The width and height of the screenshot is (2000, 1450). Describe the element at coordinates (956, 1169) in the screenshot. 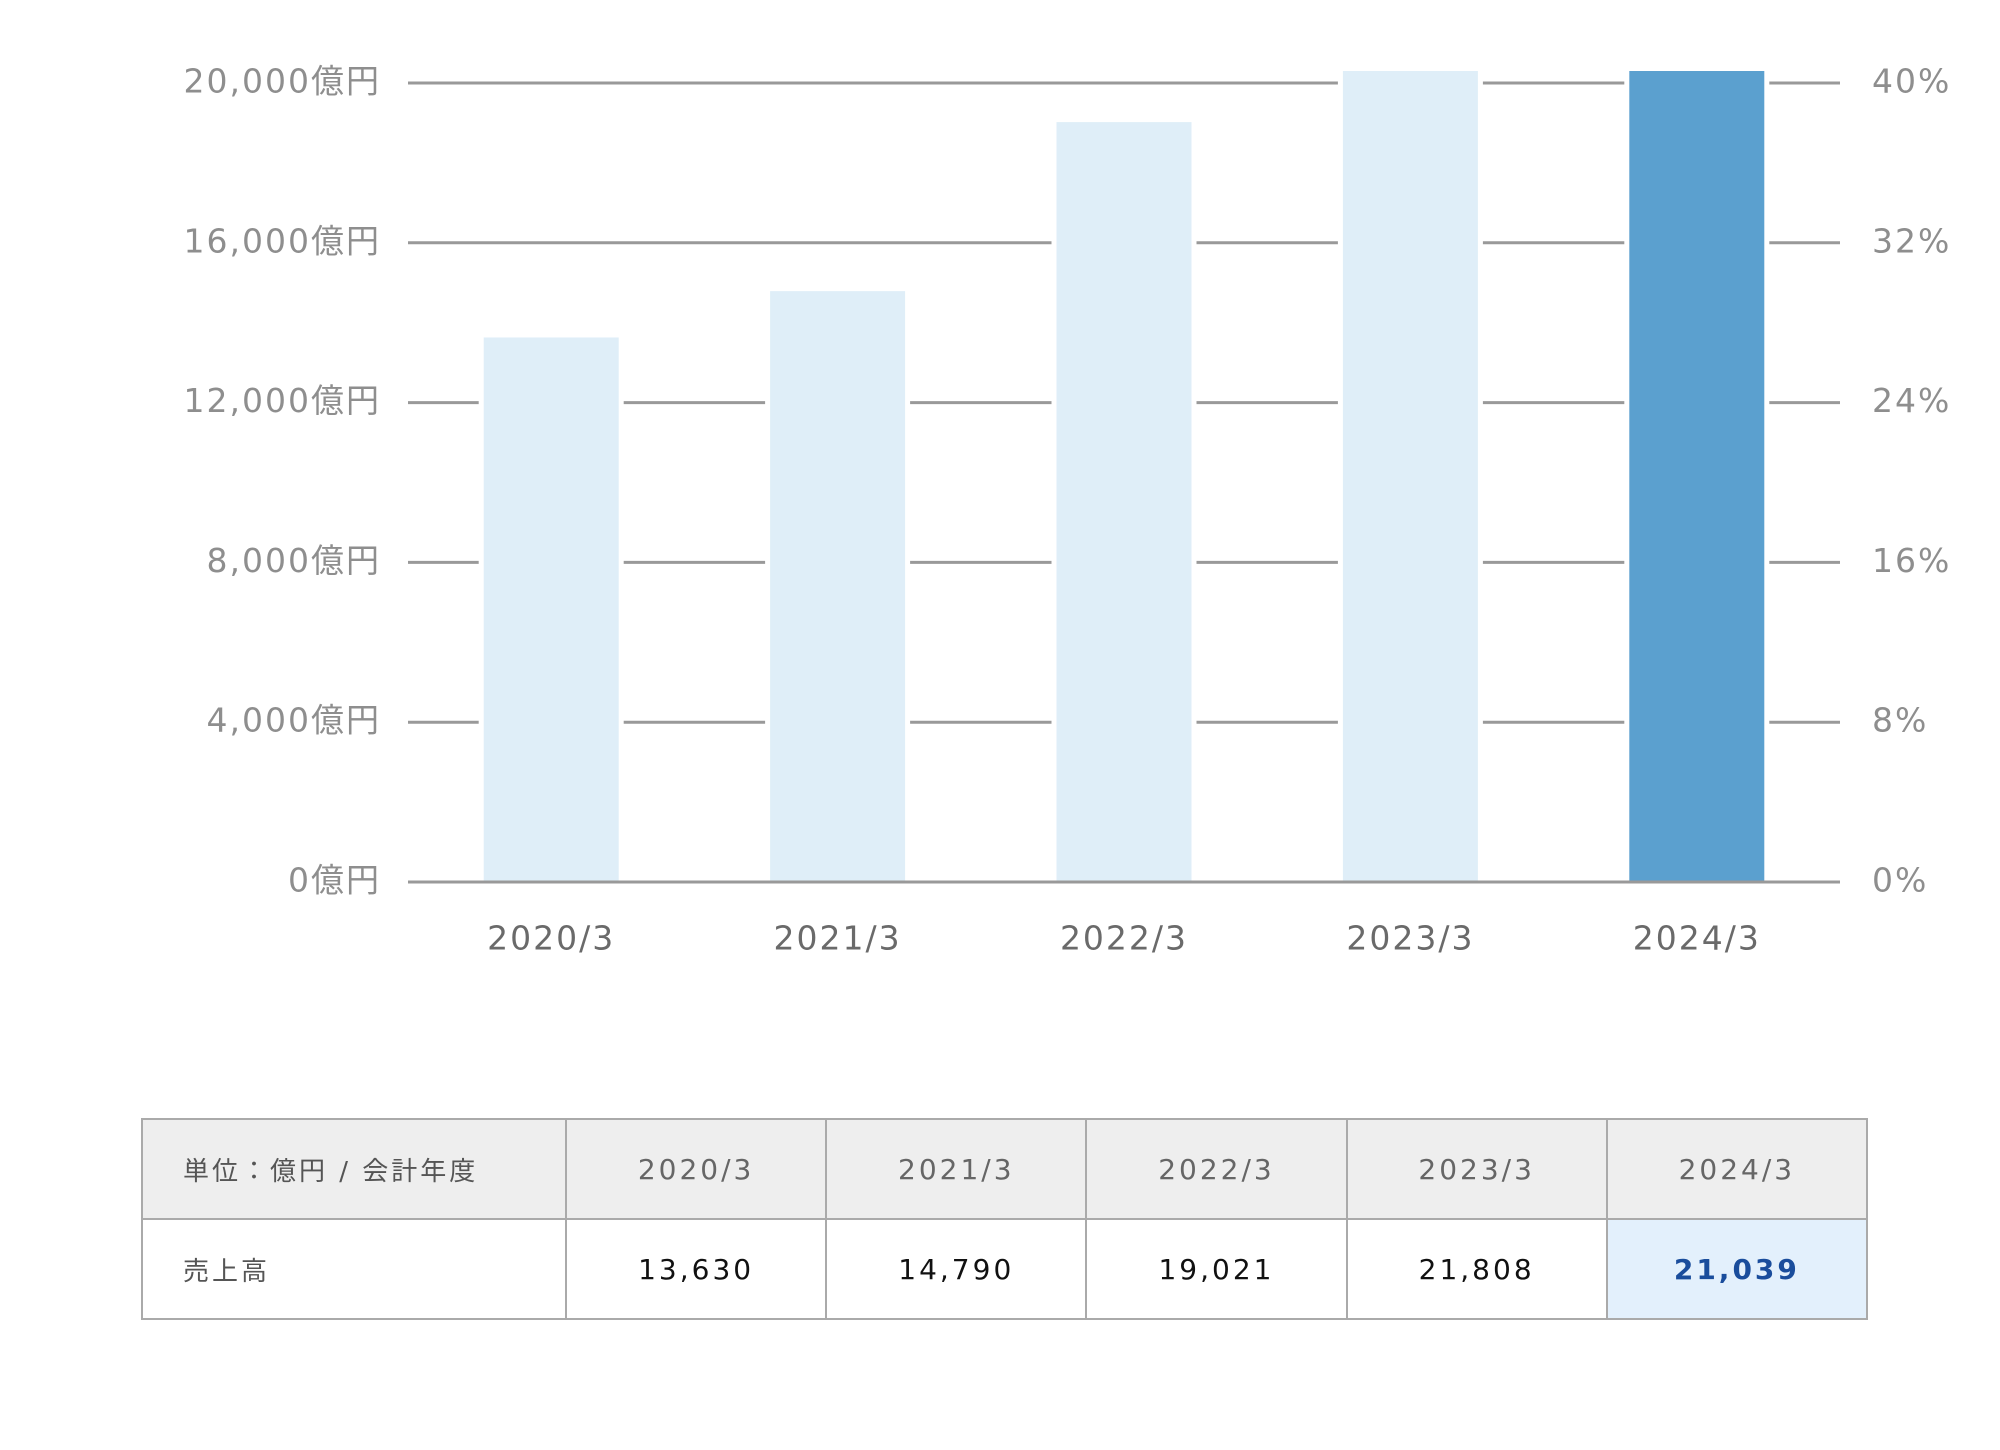

I see `header-cell: 2021/3` at that location.